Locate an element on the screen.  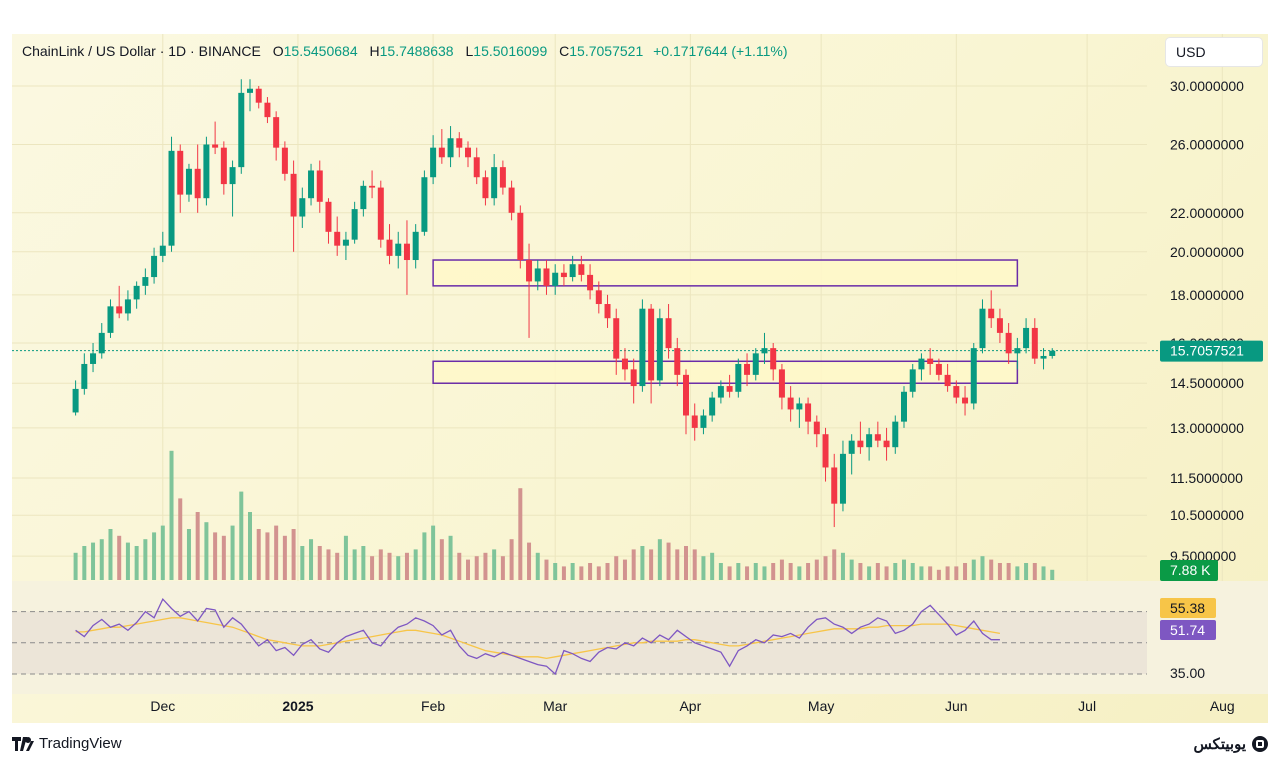
rsi-tick-label: 35.00 is located at coordinates (1187, 673).